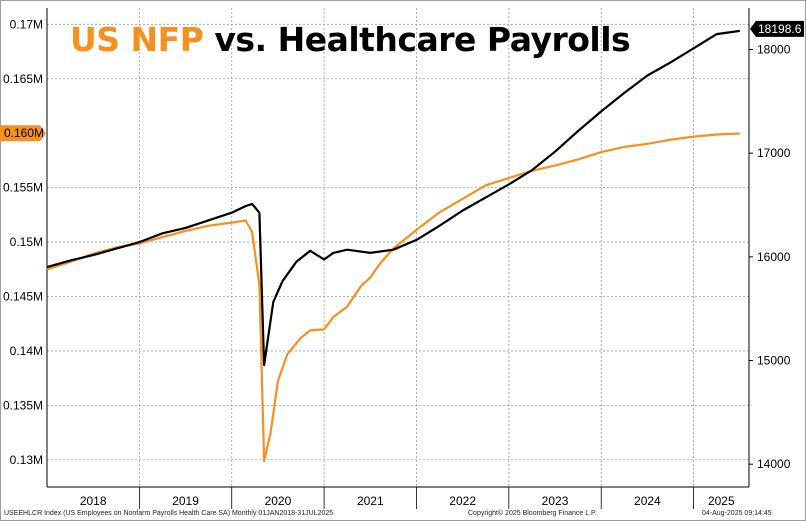 The height and width of the screenshot is (521, 806). Describe the element at coordinates (278, 501) in the screenshot. I see `year-label: 2020` at that location.